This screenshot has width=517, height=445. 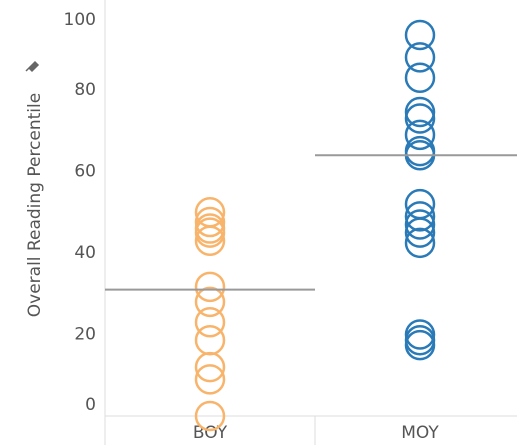 What do you see at coordinates (32, 66) in the screenshot?
I see `pin-icon` at bounding box center [32, 66].